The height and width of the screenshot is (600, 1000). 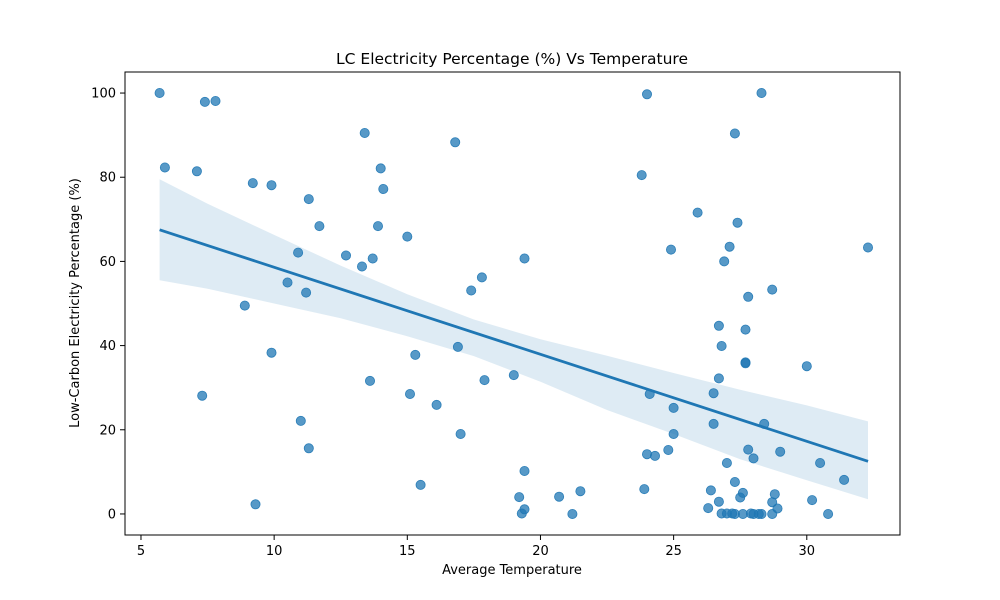 I want to click on x-axis-label: Average Temperature, so click(x=512, y=570).